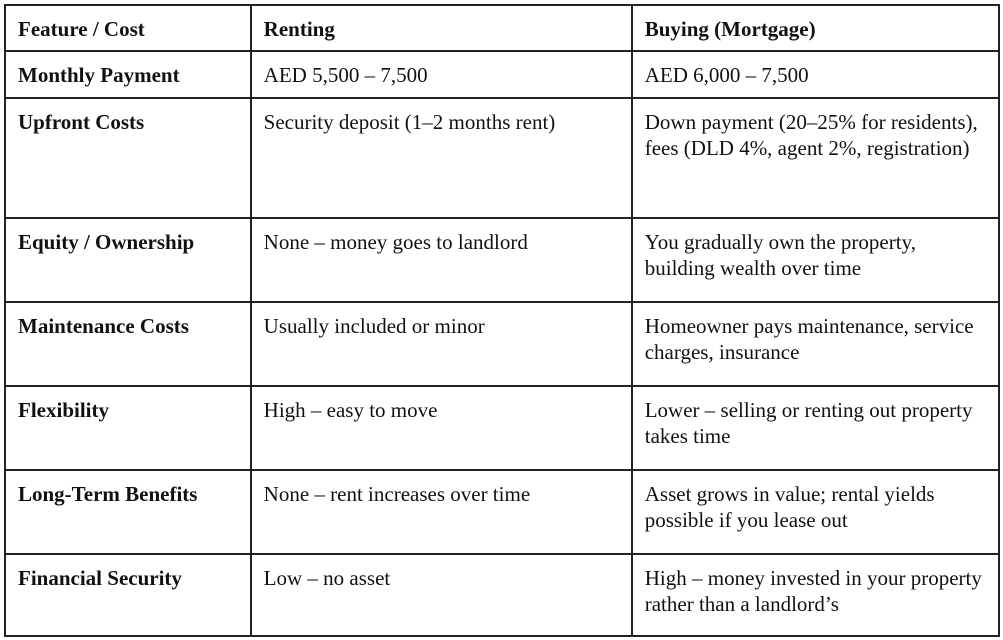  What do you see at coordinates (441, 428) in the screenshot?
I see `cell-renting: High – easy to move` at bounding box center [441, 428].